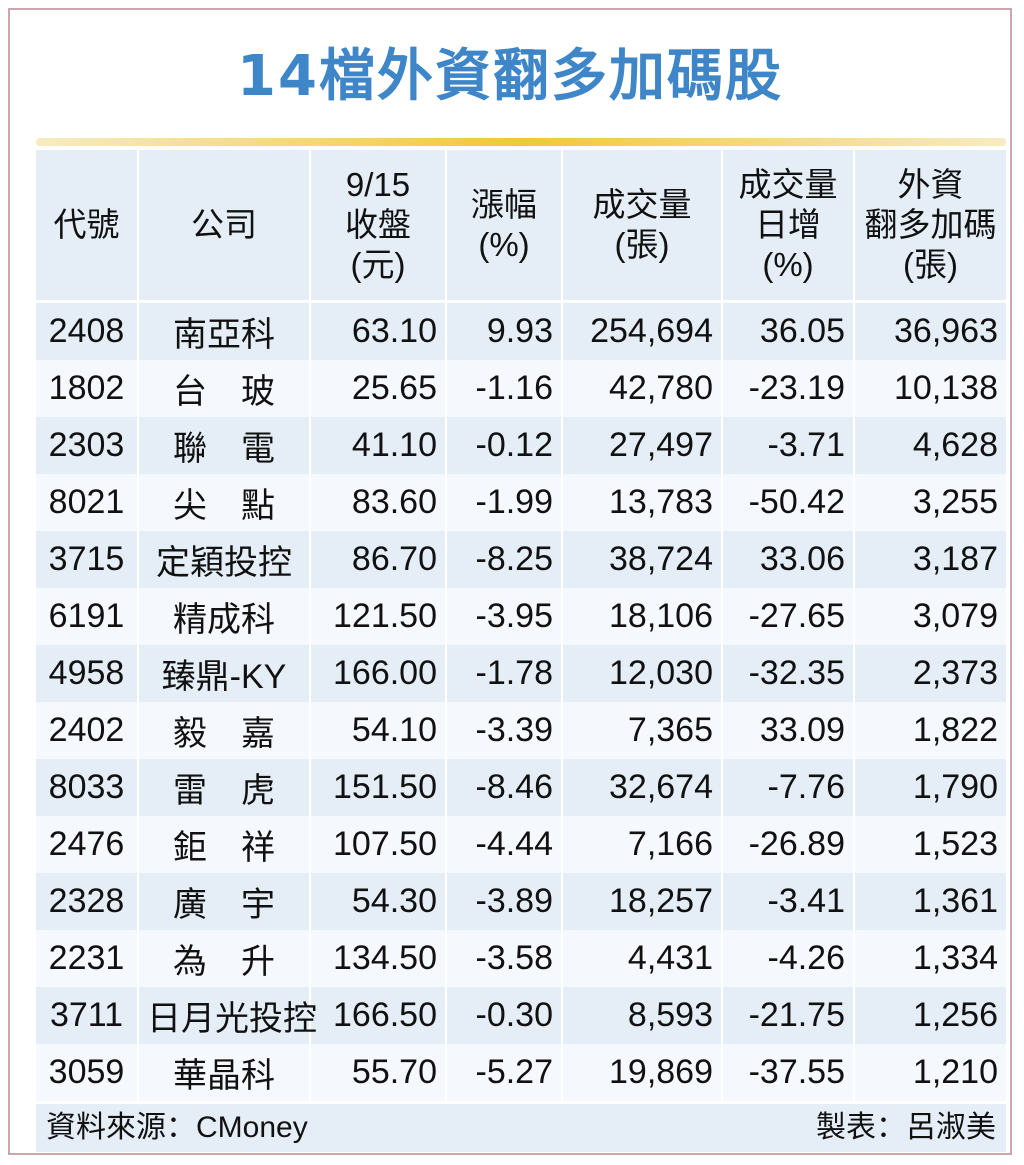 This screenshot has height=1165, width=1024. What do you see at coordinates (787, 844) in the screenshot?
I see `cell-volume-change: -26.89` at bounding box center [787, 844].